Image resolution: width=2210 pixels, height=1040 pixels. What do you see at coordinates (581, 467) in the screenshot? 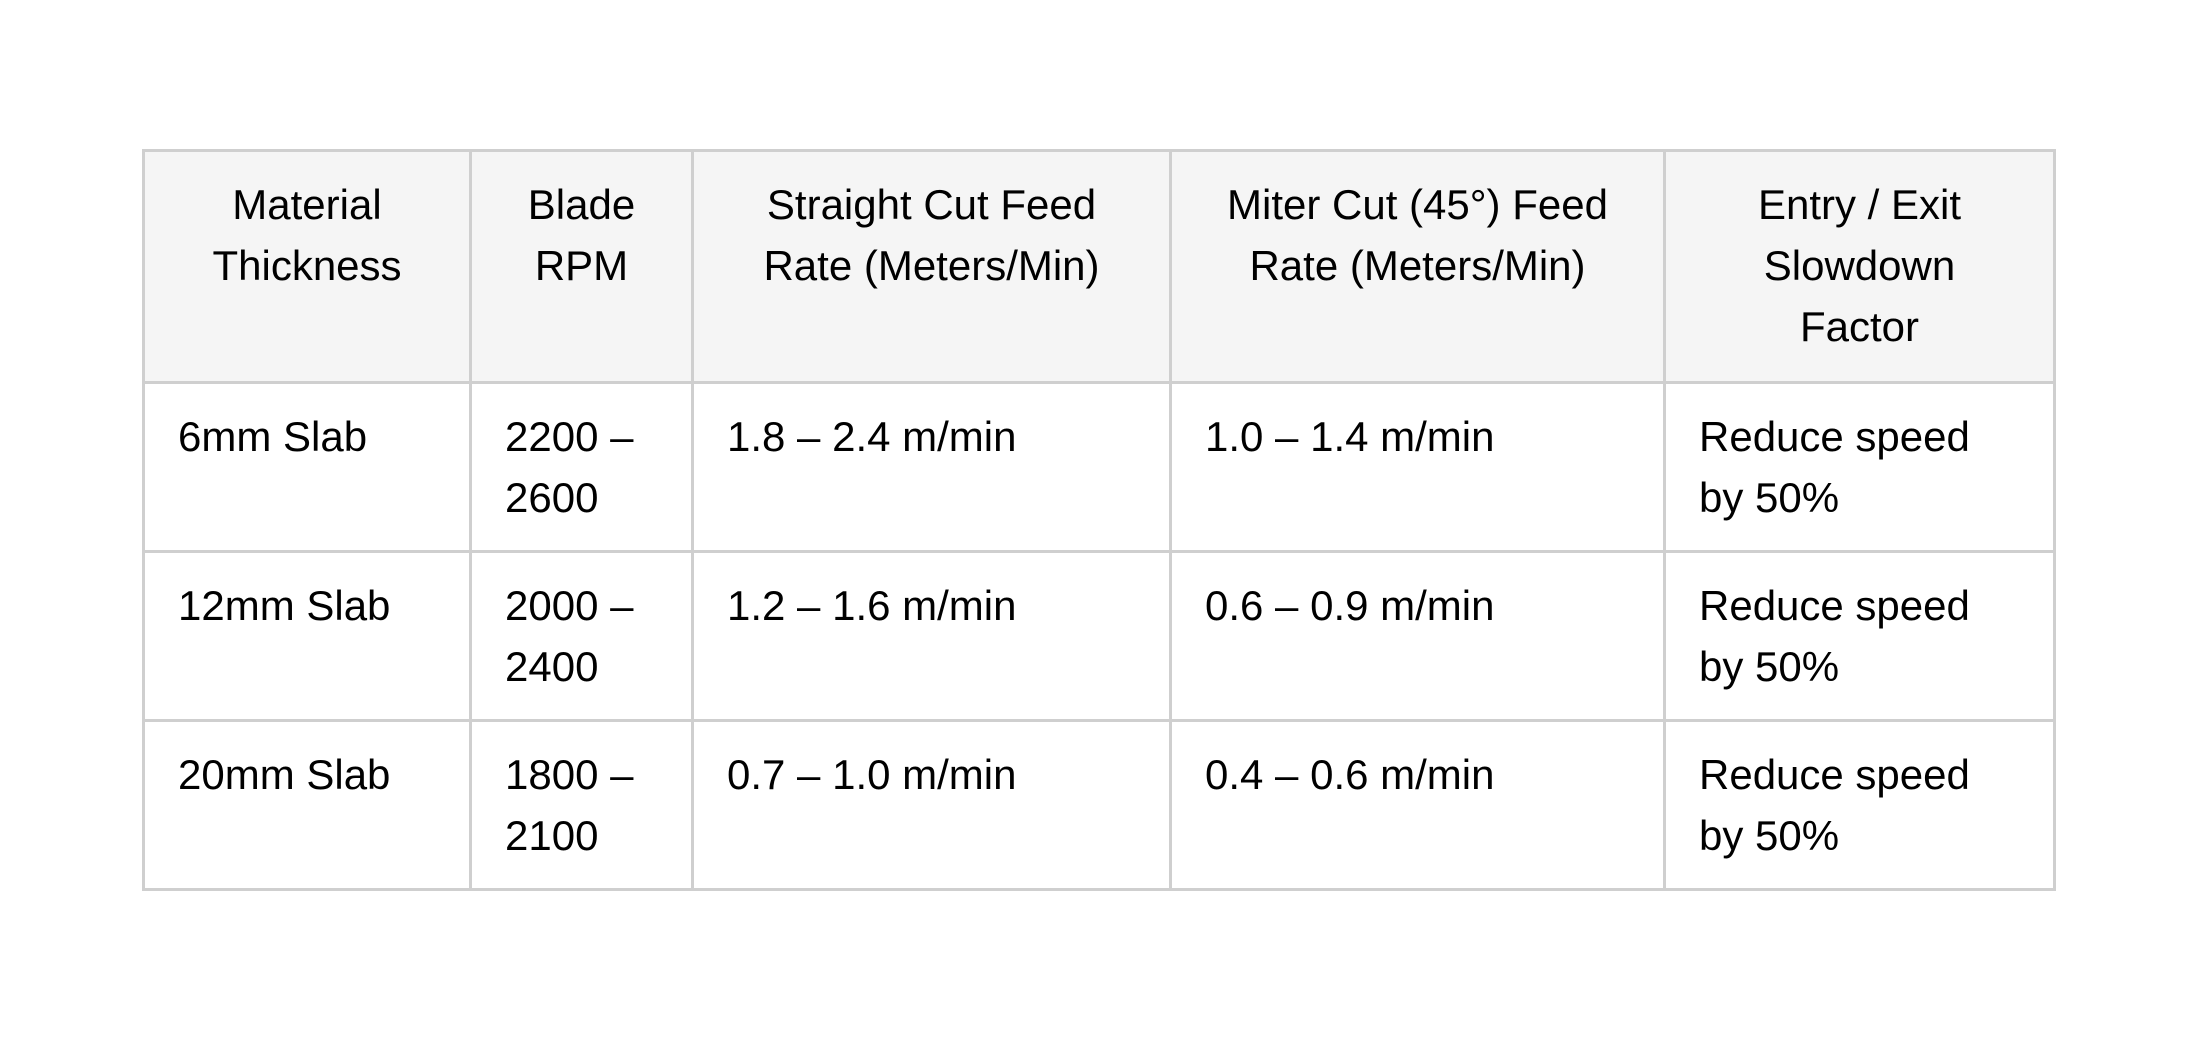
I see `table-cell: 2200 – 2600` at bounding box center [581, 467].